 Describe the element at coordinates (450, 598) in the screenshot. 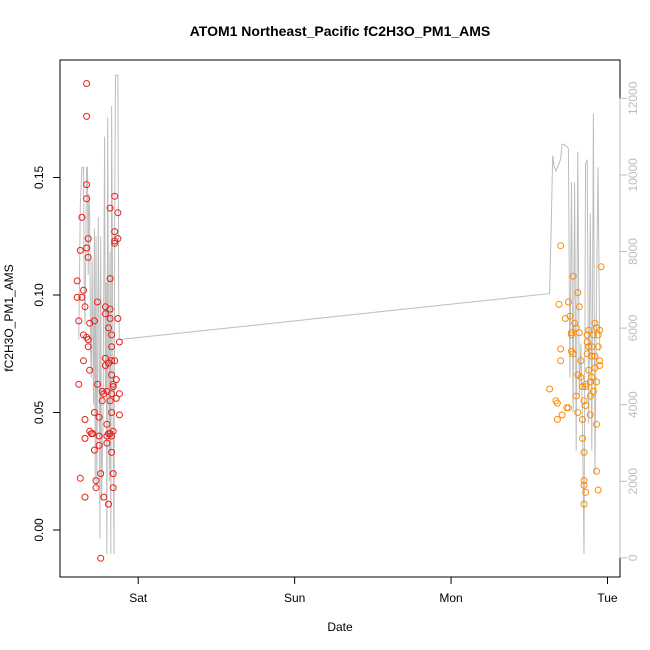

I see `x-tick-label: Mon` at that location.